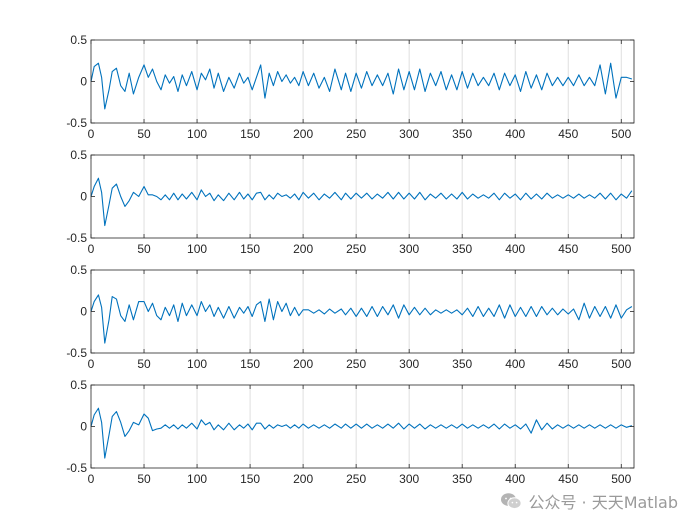  What do you see at coordinates (91, 134) in the screenshot?
I see `subplot-1-x-tick-label: 0` at bounding box center [91, 134].